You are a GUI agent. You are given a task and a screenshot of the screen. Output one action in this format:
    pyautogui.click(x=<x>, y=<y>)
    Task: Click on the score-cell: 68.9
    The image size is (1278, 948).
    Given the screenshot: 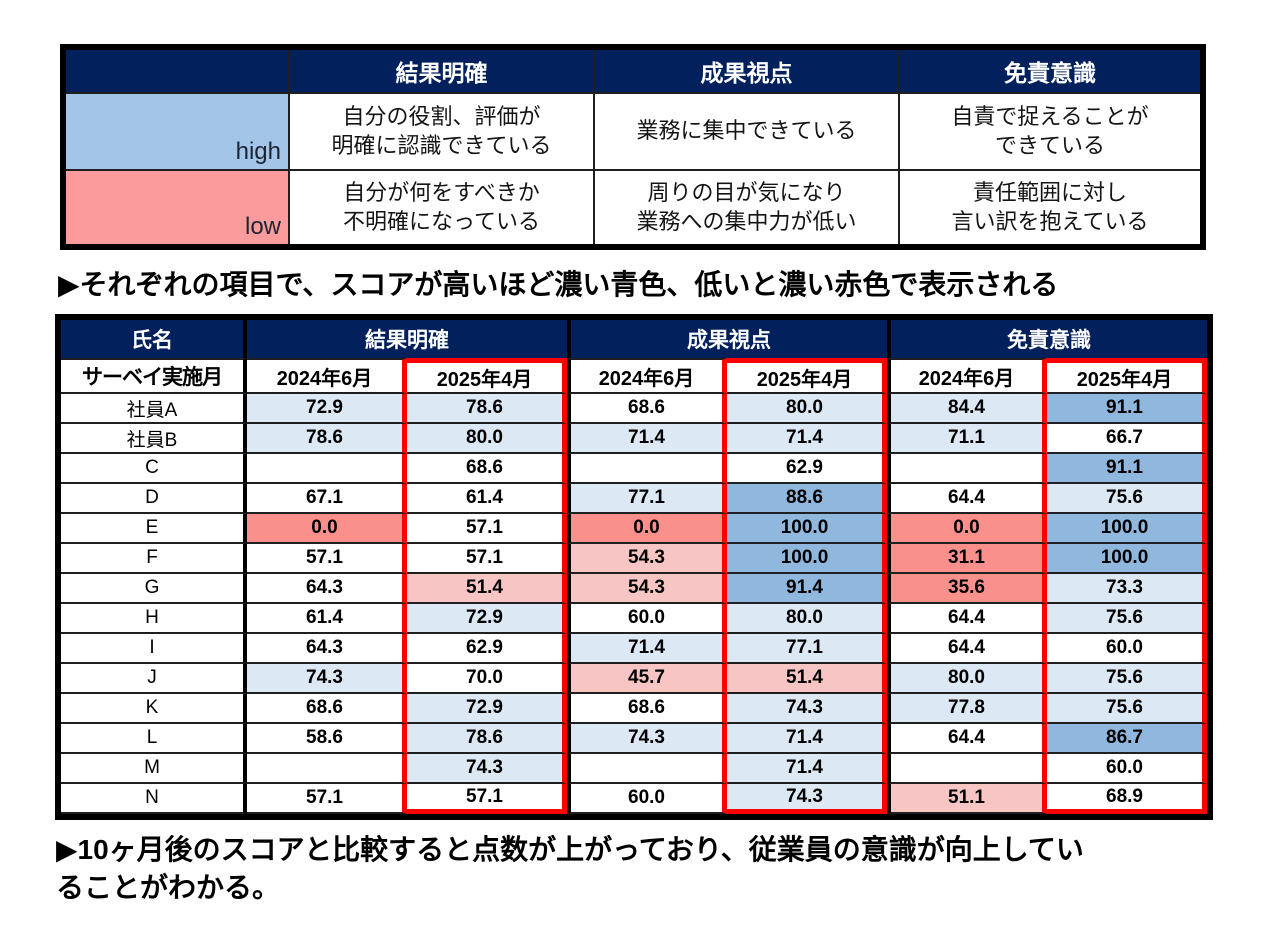 What is the action you would take?
    pyautogui.click(x=1127, y=799)
    